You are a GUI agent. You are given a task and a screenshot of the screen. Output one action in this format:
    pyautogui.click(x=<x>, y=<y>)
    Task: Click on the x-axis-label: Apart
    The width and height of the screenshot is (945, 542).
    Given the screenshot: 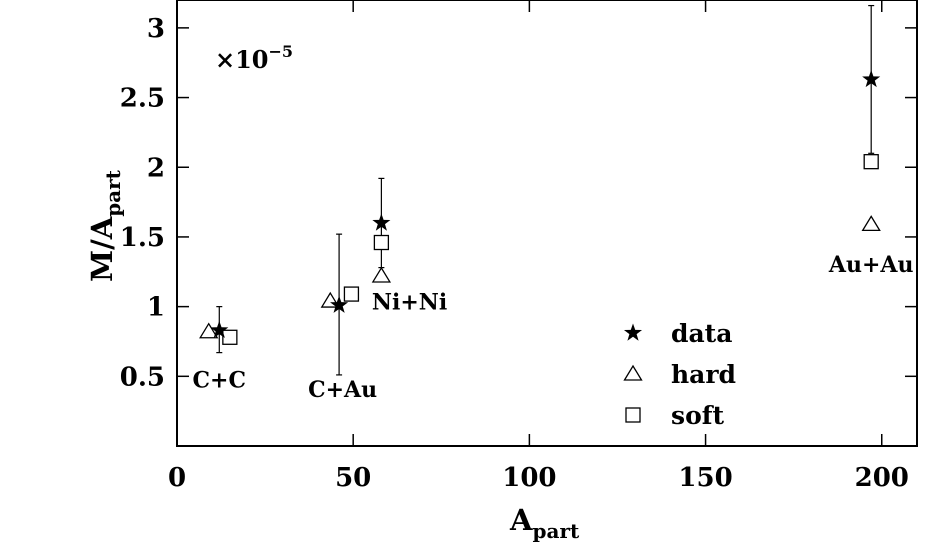 What is the action you would take?
    pyautogui.click(x=544, y=522)
    